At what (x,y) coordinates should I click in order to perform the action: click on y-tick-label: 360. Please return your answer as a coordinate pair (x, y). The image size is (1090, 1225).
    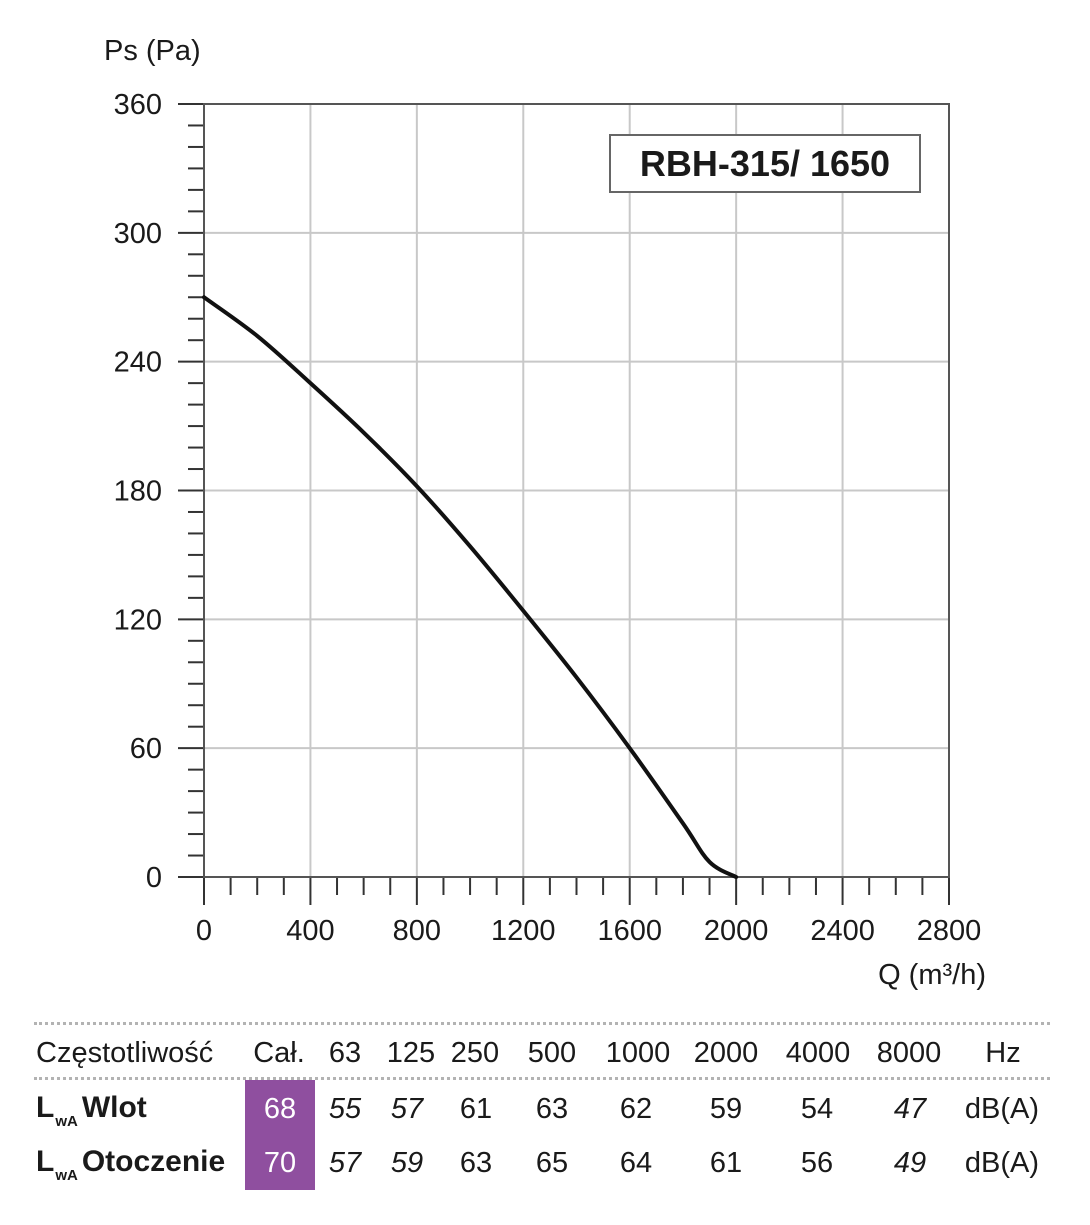
    Looking at the image, I should click on (138, 105).